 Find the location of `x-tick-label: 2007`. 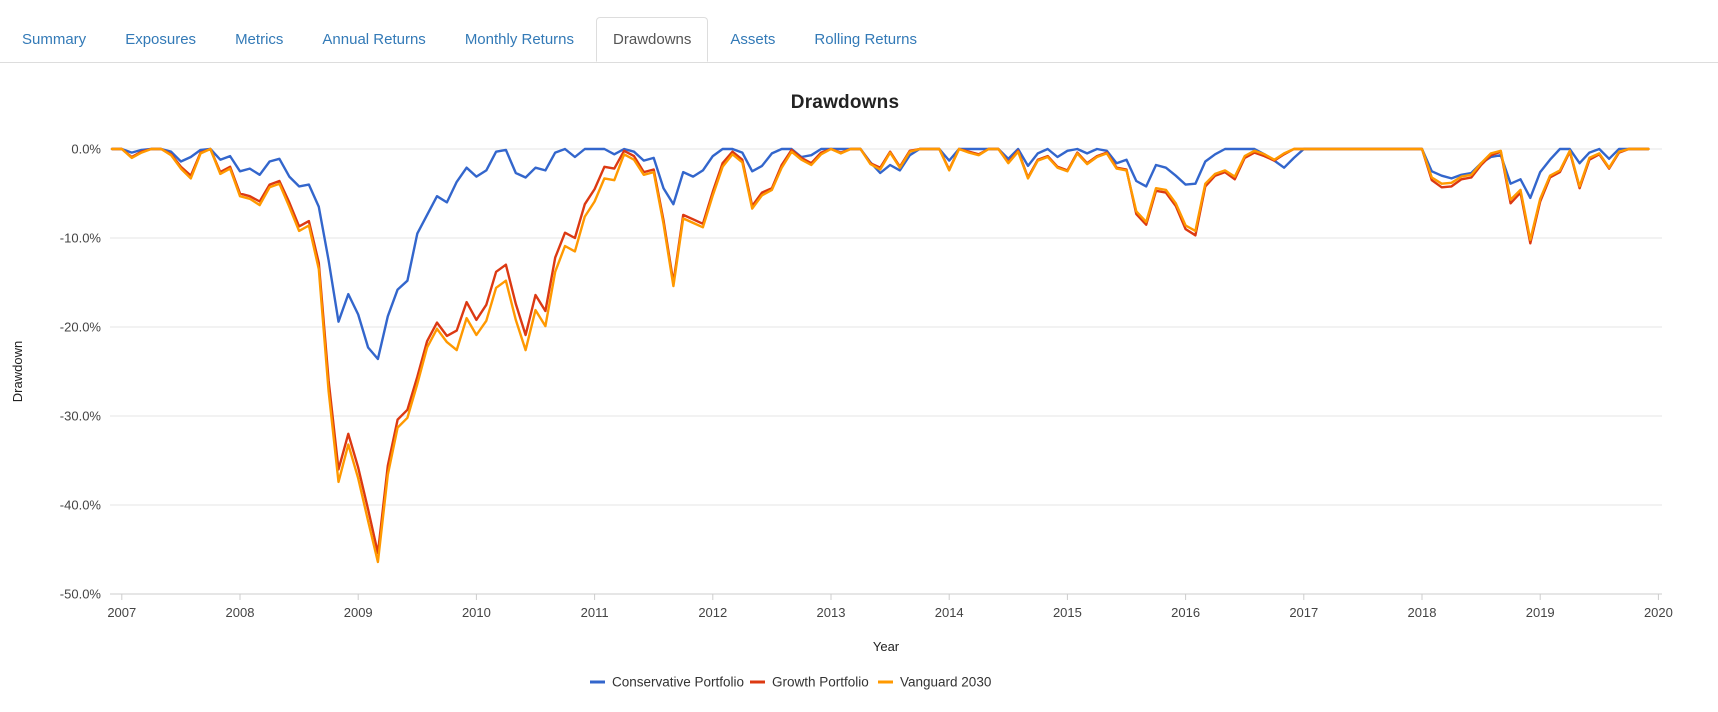

x-tick-label: 2007 is located at coordinates (121, 612).